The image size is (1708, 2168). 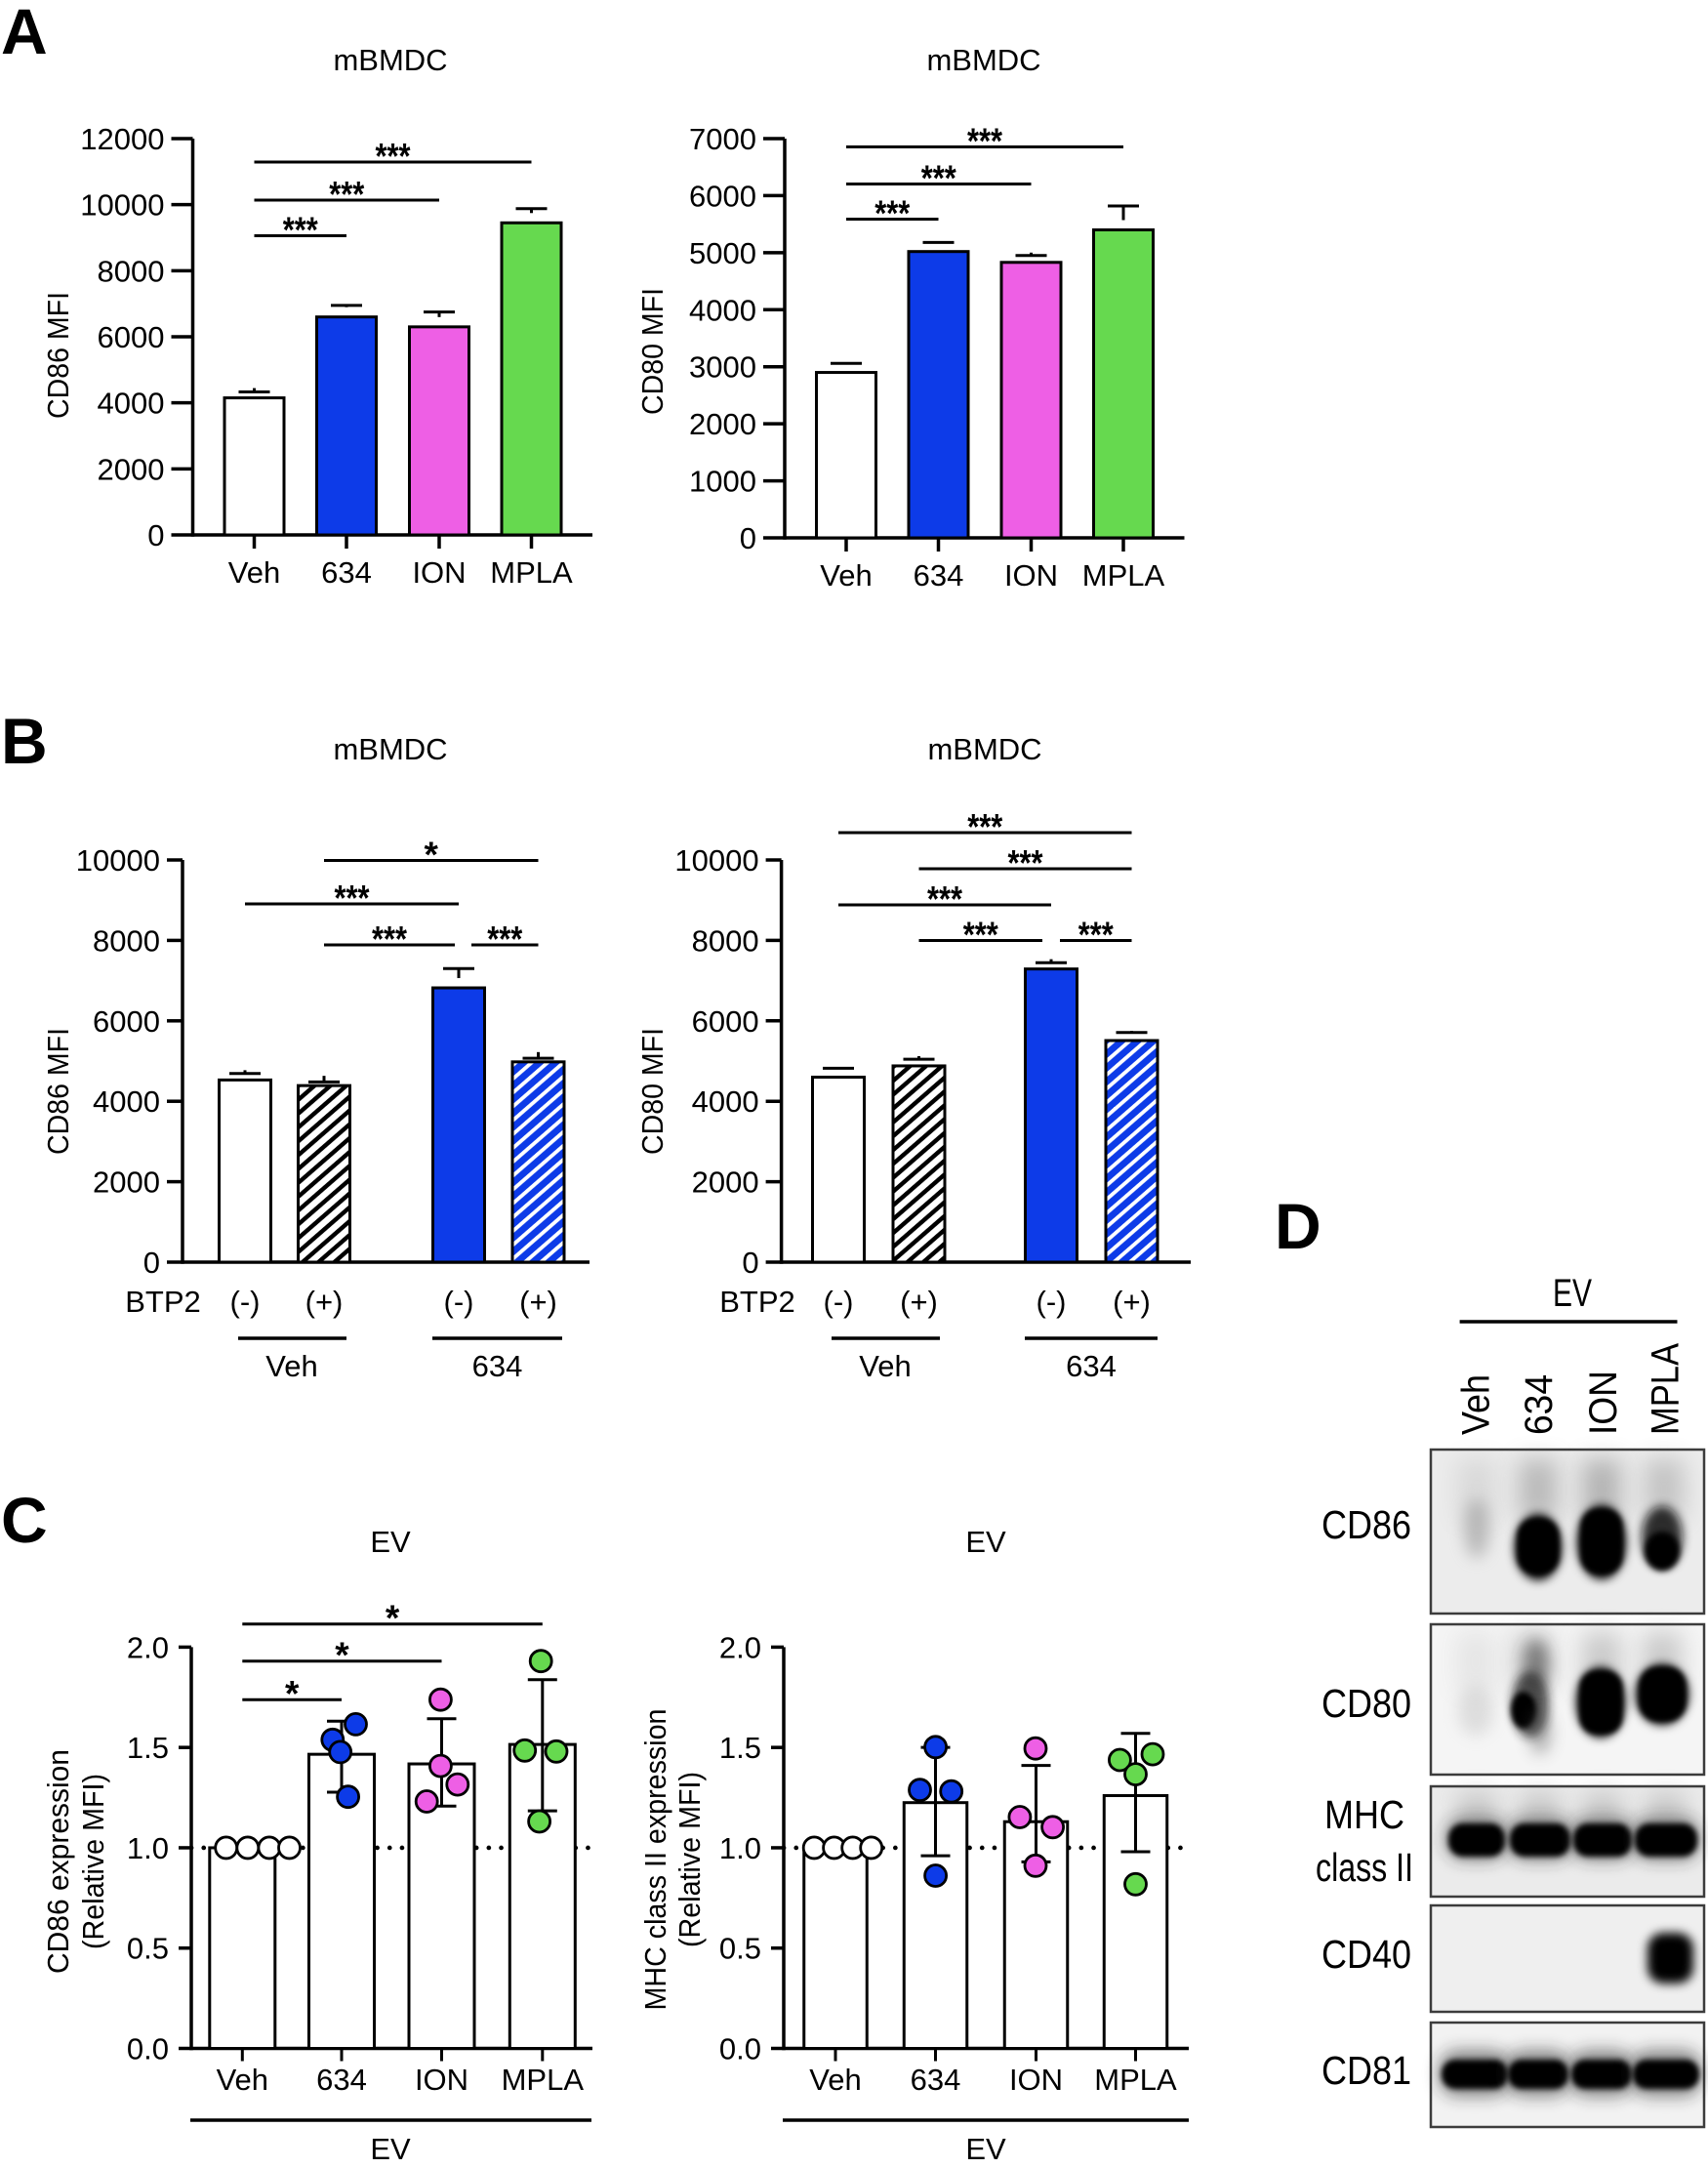 What do you see at coordinates (148, 1949) in the screenshot?
I see `svg-text: 0.5` at bounding box center [148, 1949].